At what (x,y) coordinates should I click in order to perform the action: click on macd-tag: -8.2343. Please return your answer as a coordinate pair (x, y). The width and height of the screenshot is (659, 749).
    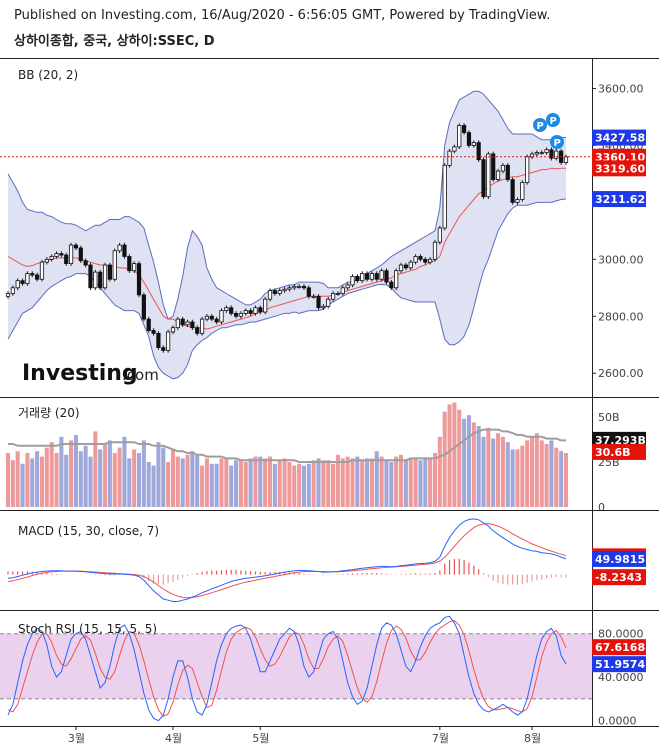
    Looking at the image, I should click on (619, 577).